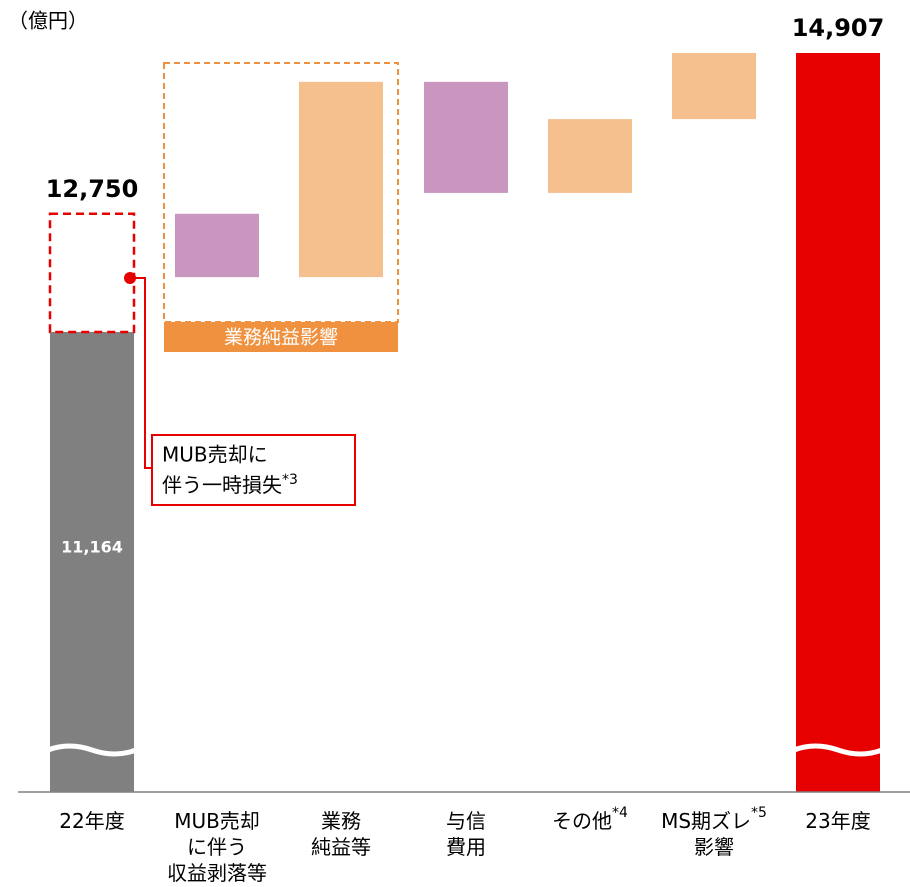  I want to click on x-tick-label: 与信費用, so click(466, 834).